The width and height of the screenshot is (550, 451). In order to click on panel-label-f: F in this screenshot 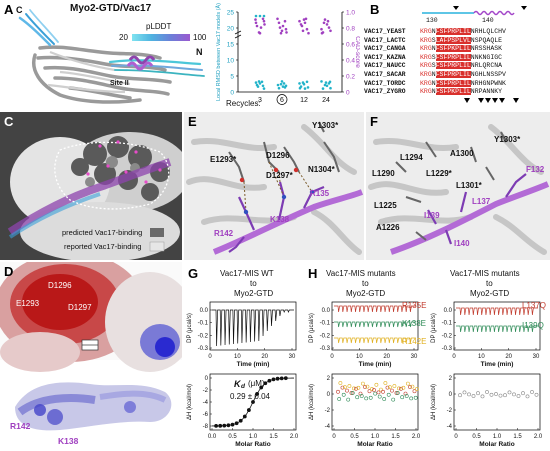, I will do `click(374, 121)`.